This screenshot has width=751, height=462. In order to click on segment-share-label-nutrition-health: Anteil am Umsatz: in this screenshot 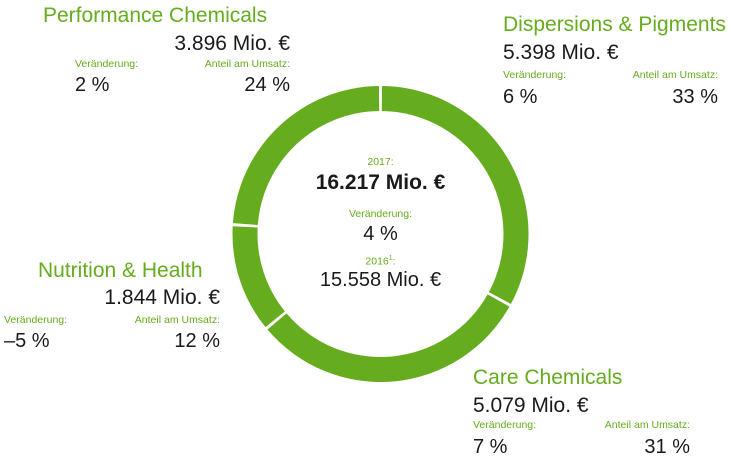, I will do `click(177, 320)`.